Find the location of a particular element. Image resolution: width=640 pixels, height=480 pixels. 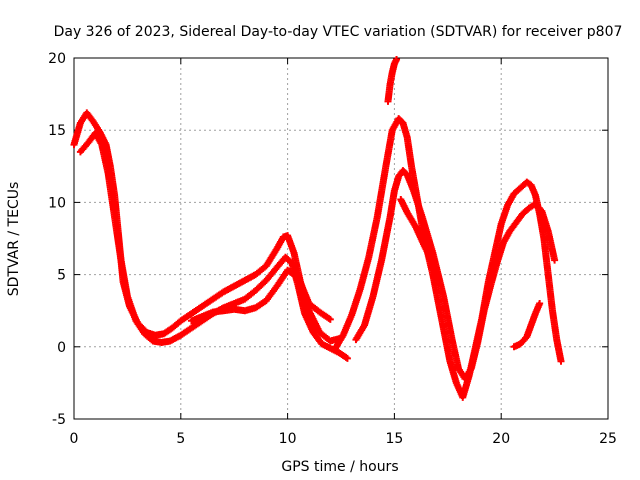

x-tick-label: 15 is located at coordinates (394, 439).